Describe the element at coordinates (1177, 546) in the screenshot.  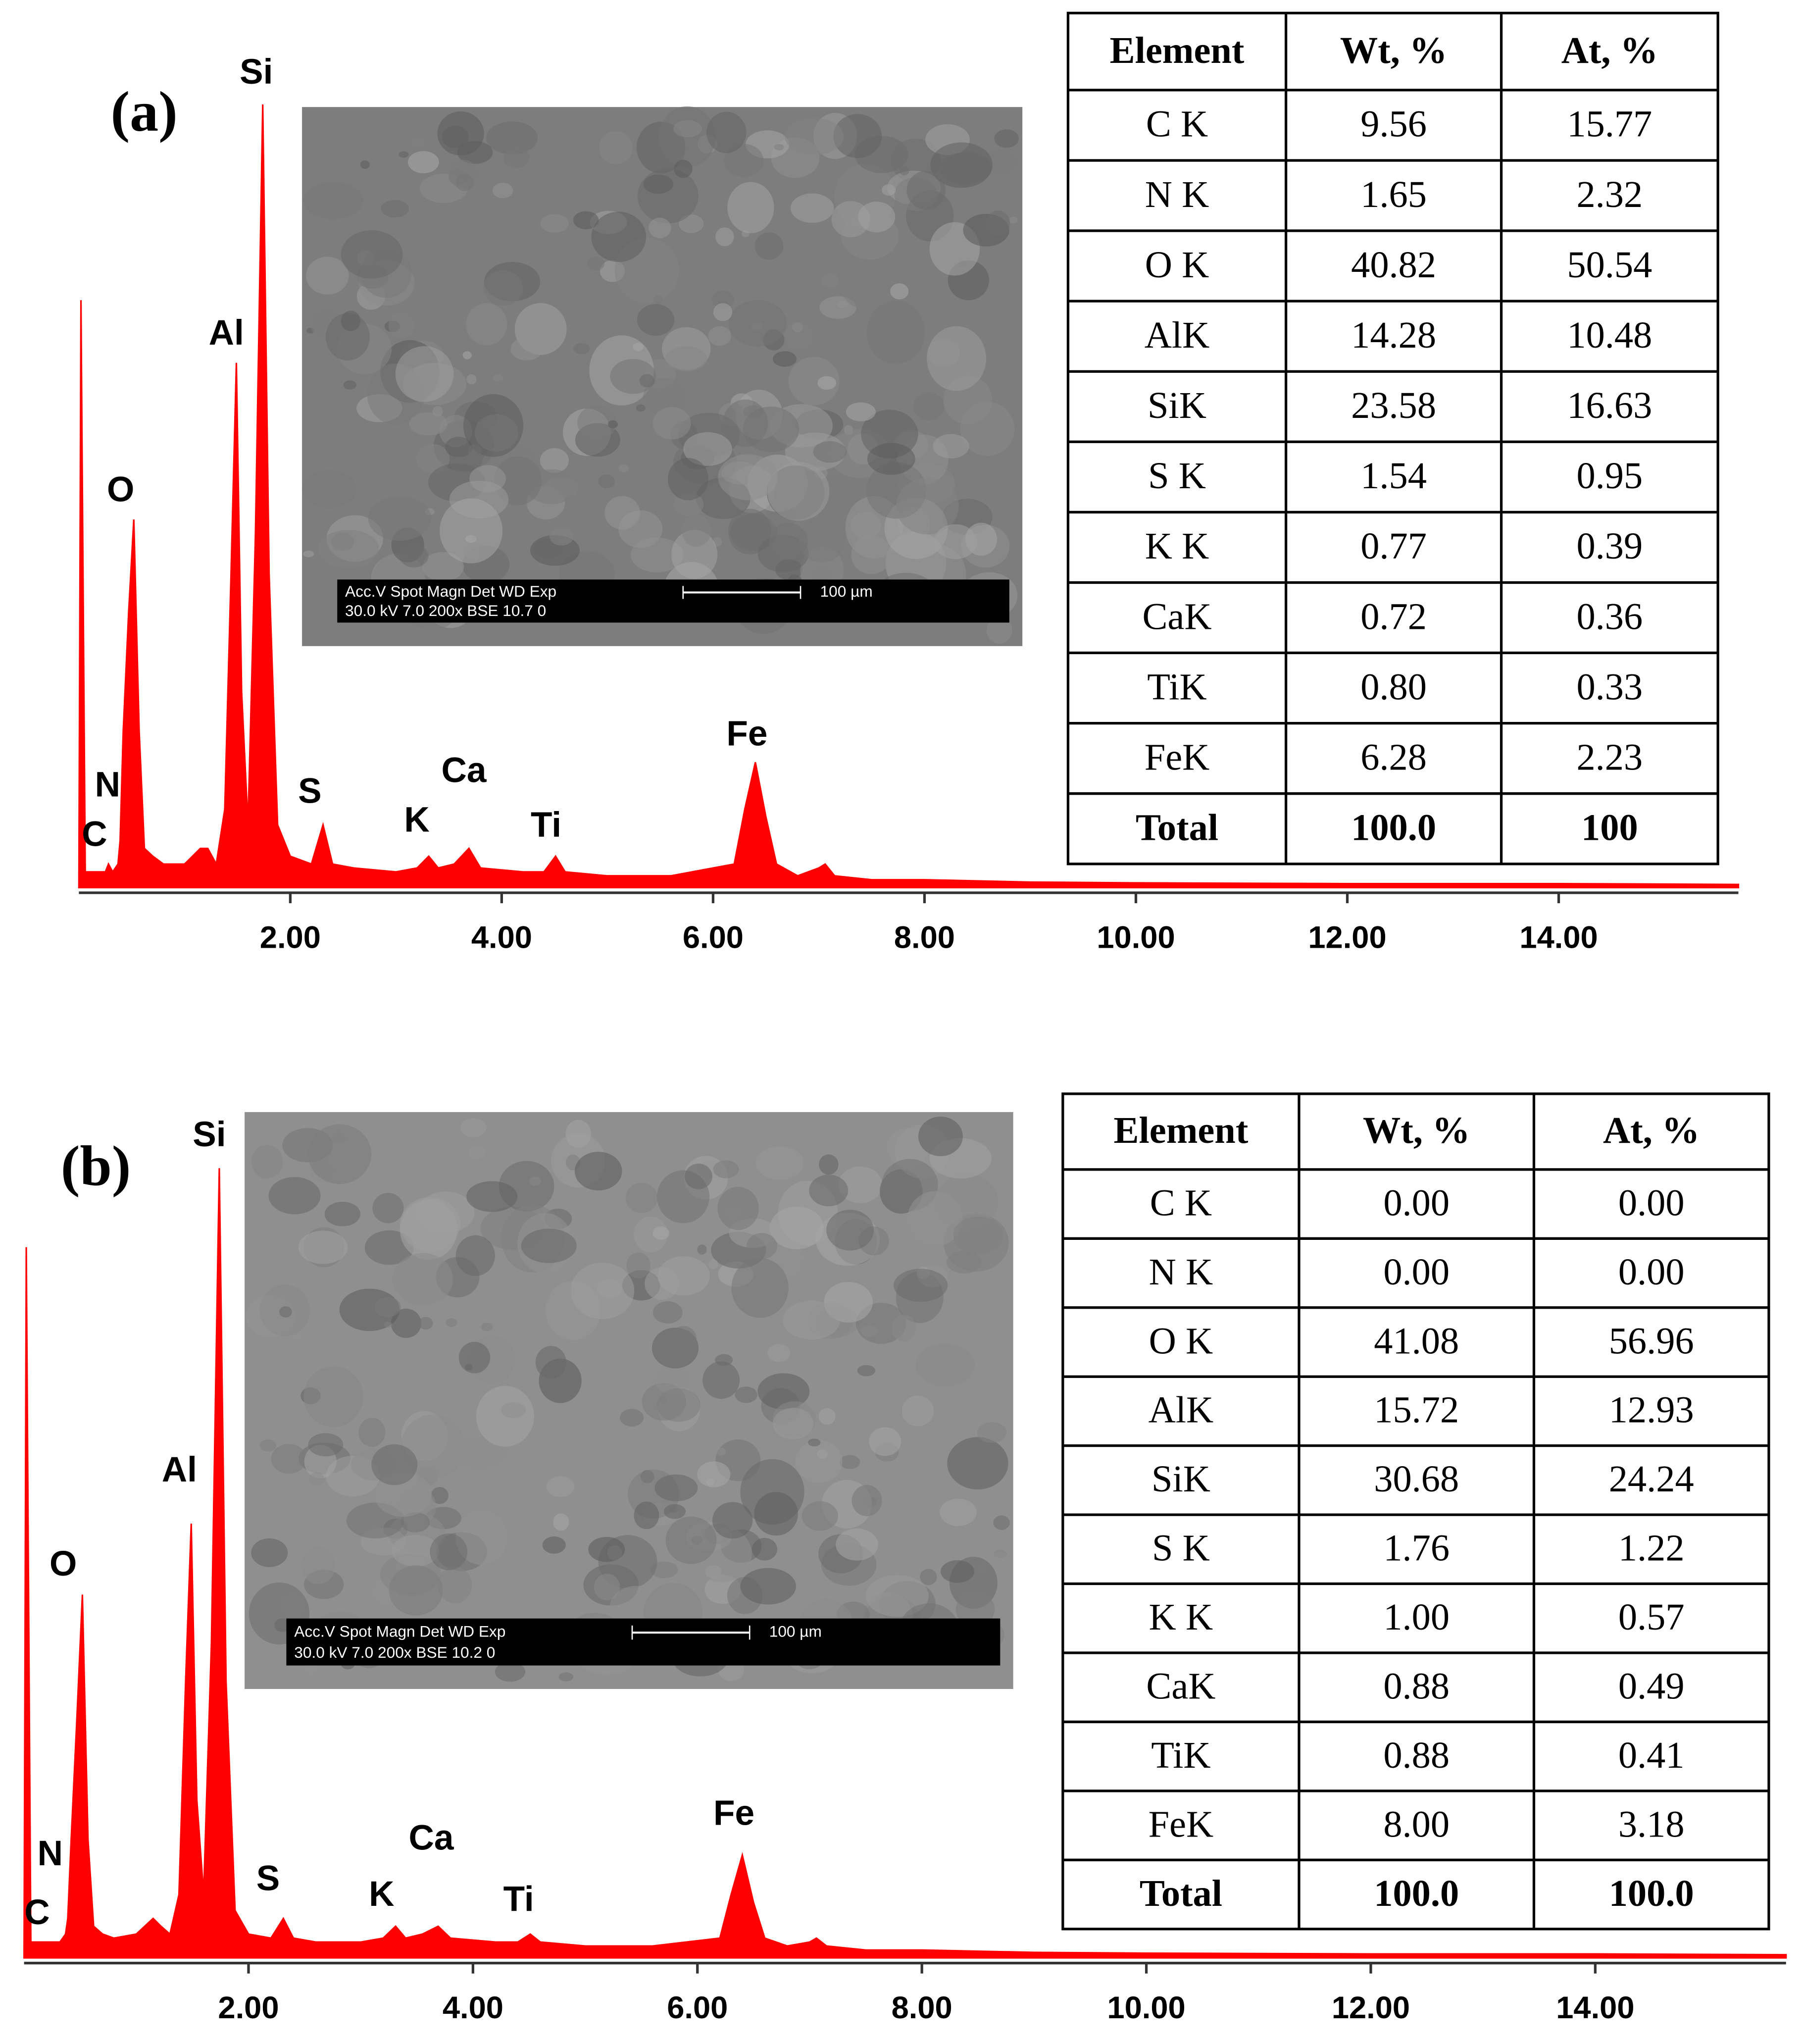
I see `table-cell: K K` at that location.